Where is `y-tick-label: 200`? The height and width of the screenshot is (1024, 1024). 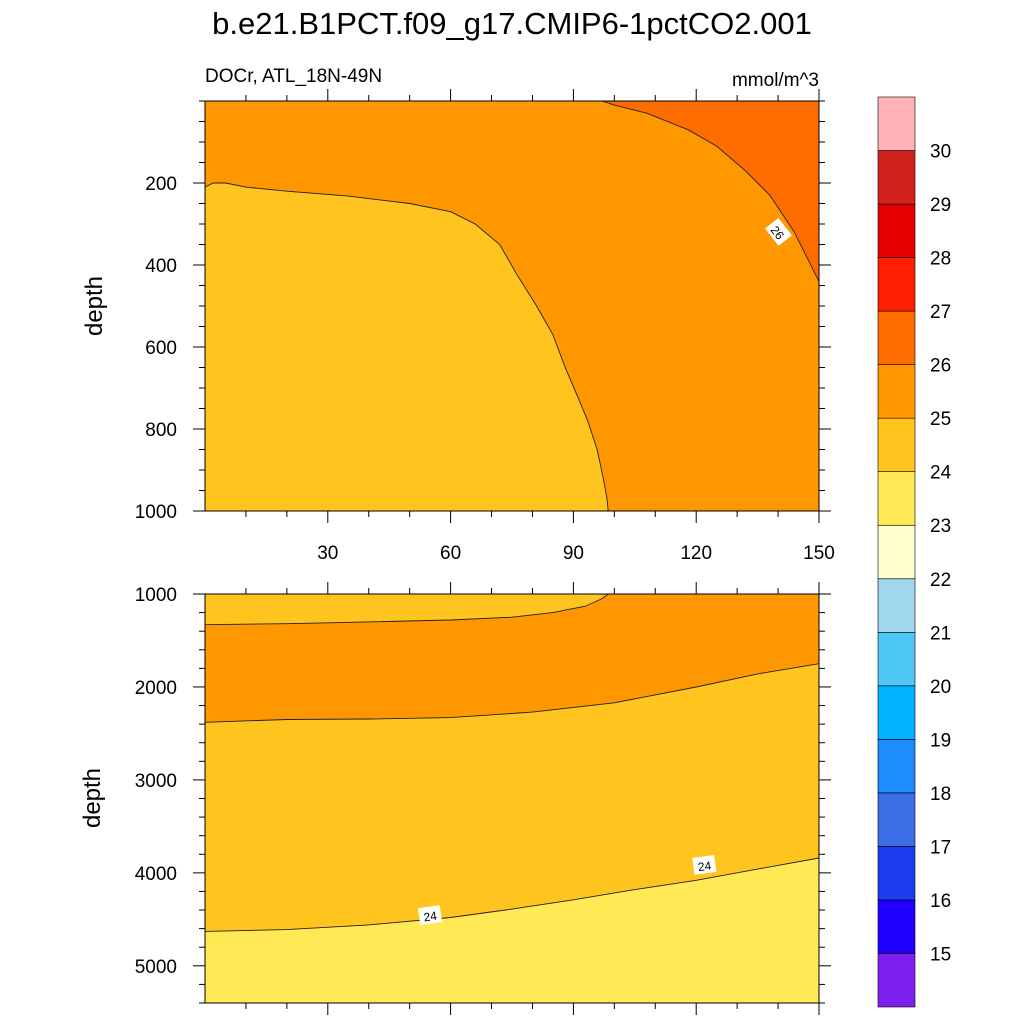
y-tick-label: 200 is located at coordinates (161, 184).